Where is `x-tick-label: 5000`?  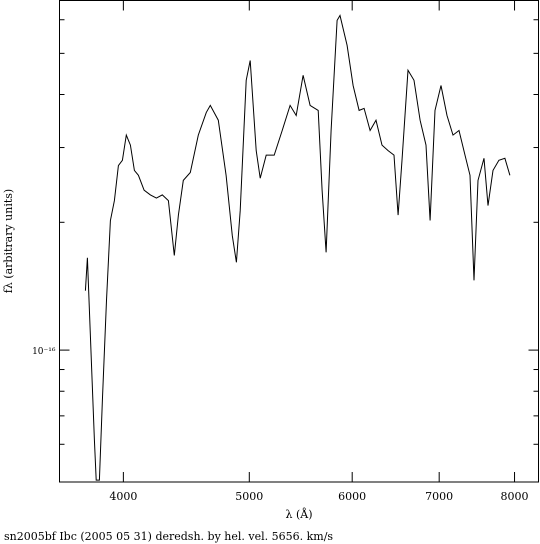 x-tick-label: 5000 is located at coordinates (249, 496).